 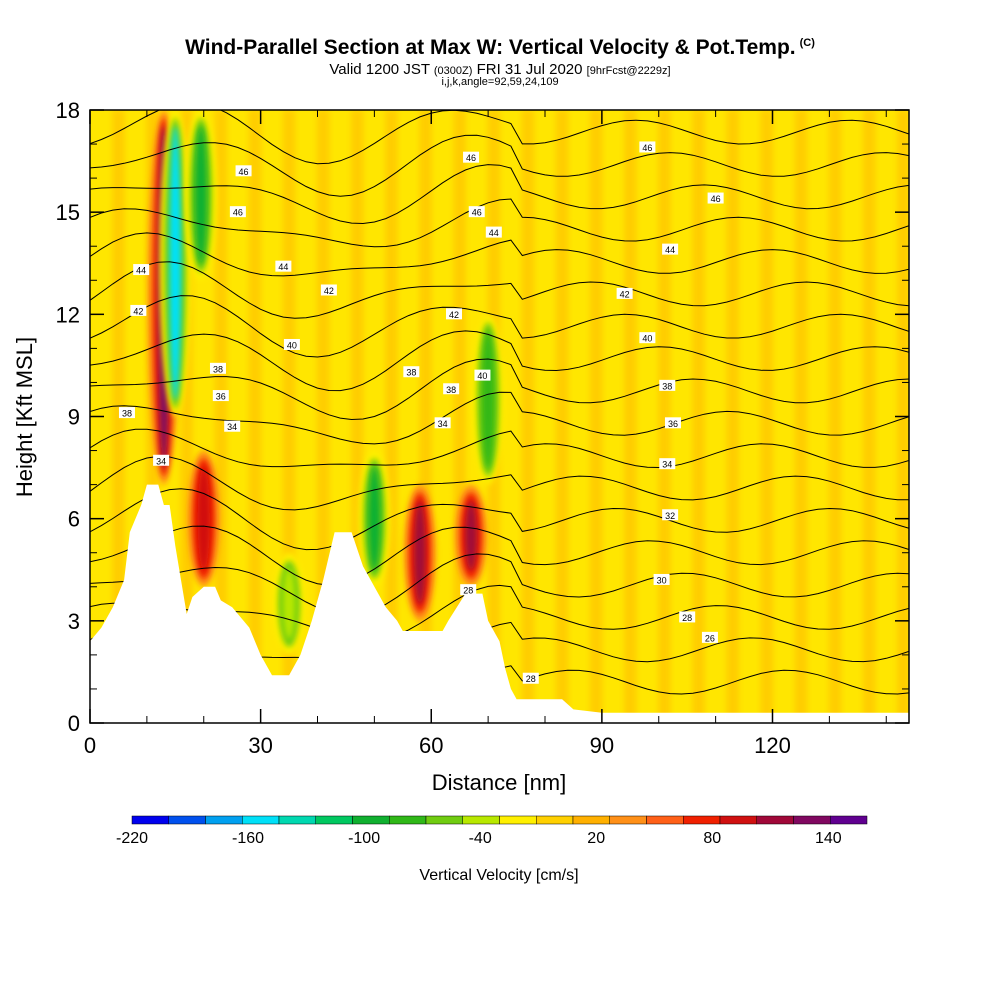 What do you see at coordinates (712, 838) in the screenshot?
I see `colorbar-tick-label: 80` at bounding box center [712, 838].